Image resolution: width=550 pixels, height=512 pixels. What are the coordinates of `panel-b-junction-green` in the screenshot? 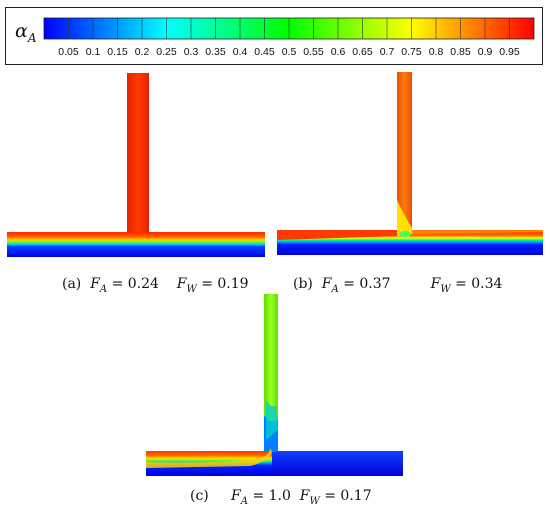 It's located at (405, 234).